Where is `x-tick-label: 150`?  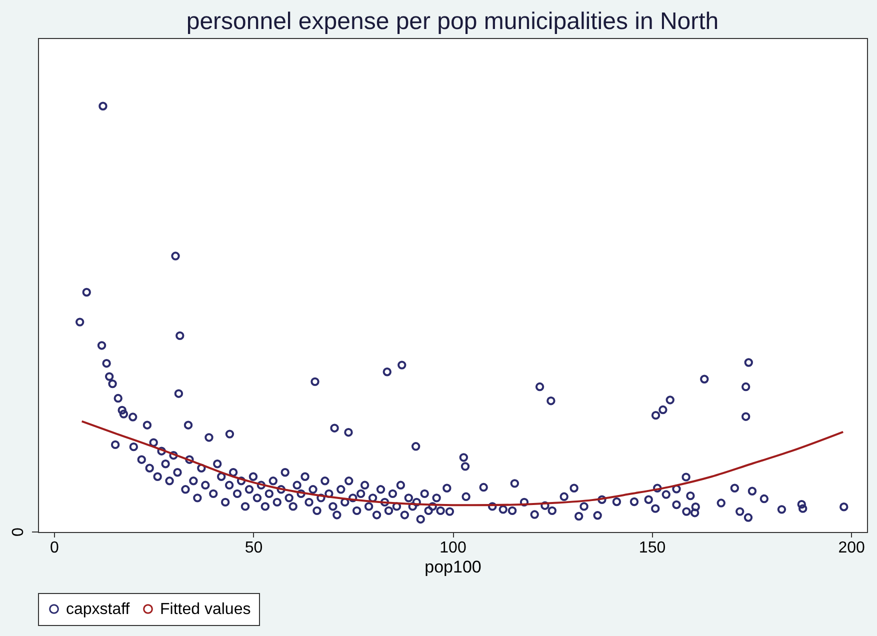 x-tick-label: 150 is located at coordinates (652, 548).